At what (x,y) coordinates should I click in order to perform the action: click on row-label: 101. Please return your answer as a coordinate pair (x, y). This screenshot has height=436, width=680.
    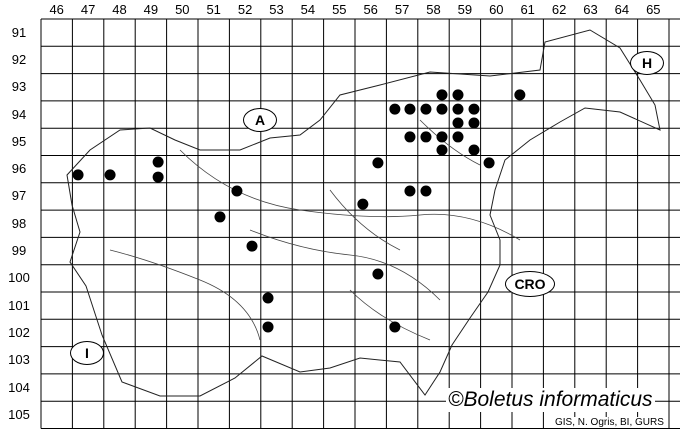
    Looking at the image, I should click on (19, 305).